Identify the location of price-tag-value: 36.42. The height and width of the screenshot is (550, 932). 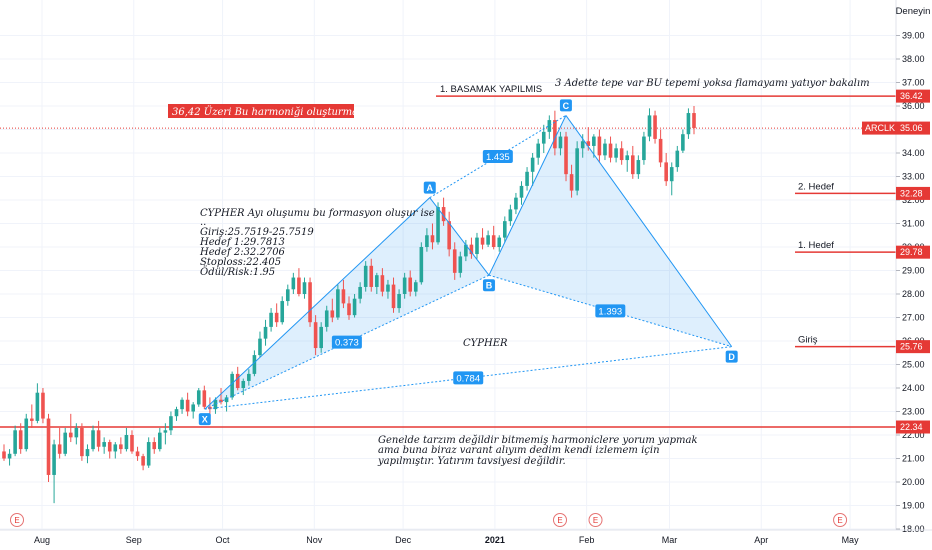
(911, 96).